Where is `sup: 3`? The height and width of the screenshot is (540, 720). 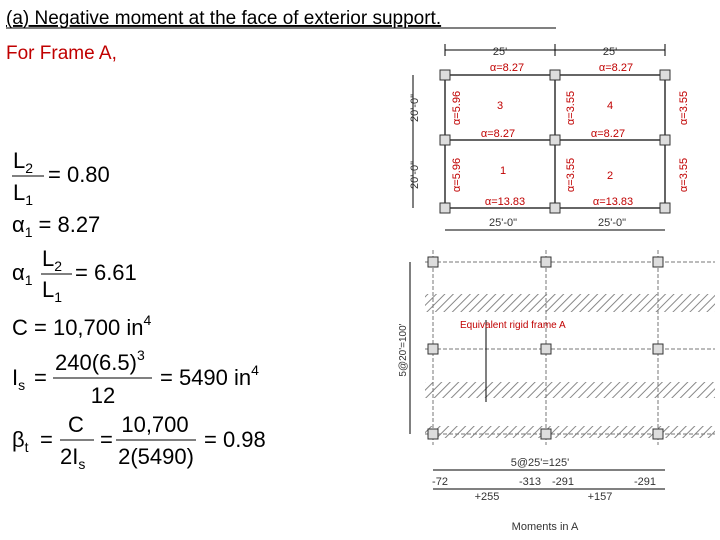 sup: 3 is located at coordinates (141, 355).